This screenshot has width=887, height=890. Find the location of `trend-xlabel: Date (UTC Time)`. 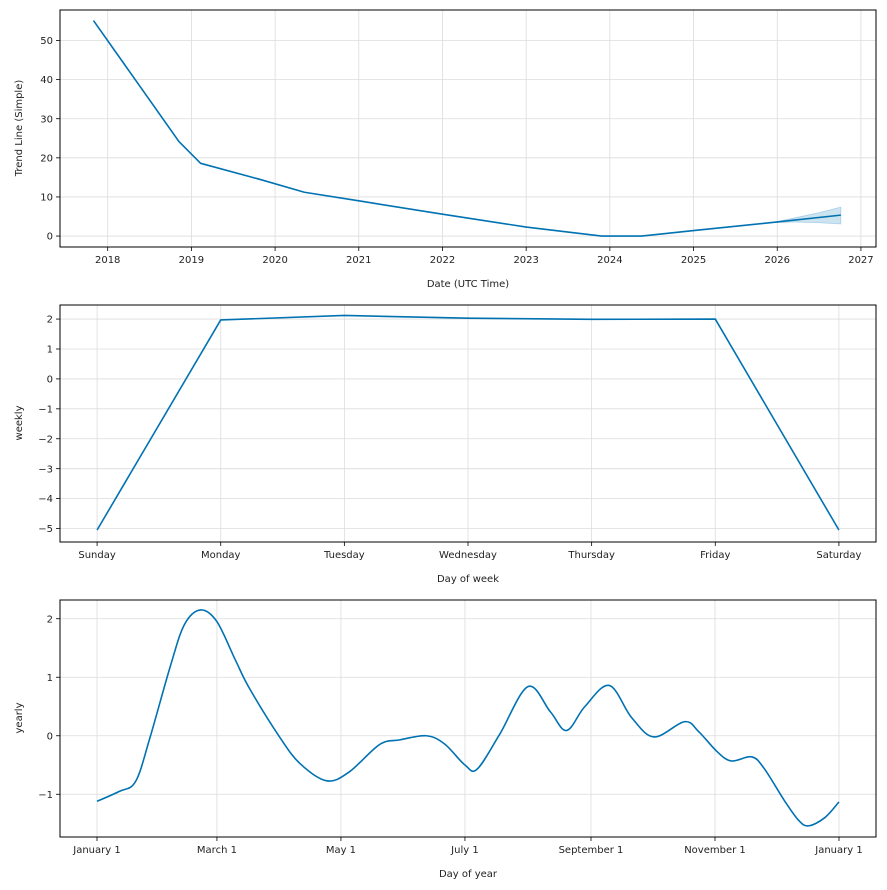

trend-xlabel: Date (UTC Time) is located at coordinates (468, 284).